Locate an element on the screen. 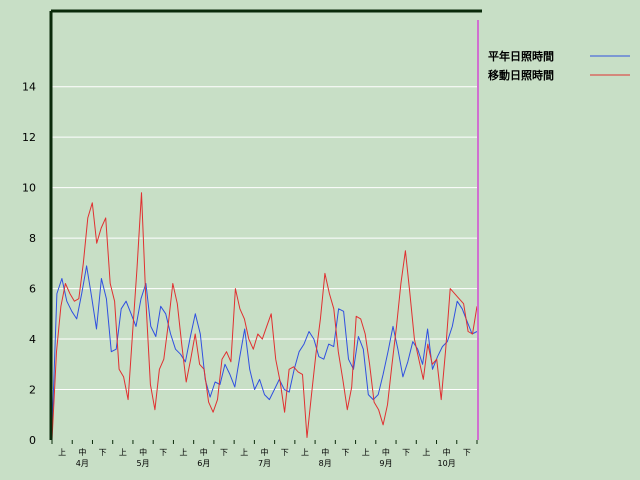  y-tick-label: 0 is located at coordinates (32, 440).